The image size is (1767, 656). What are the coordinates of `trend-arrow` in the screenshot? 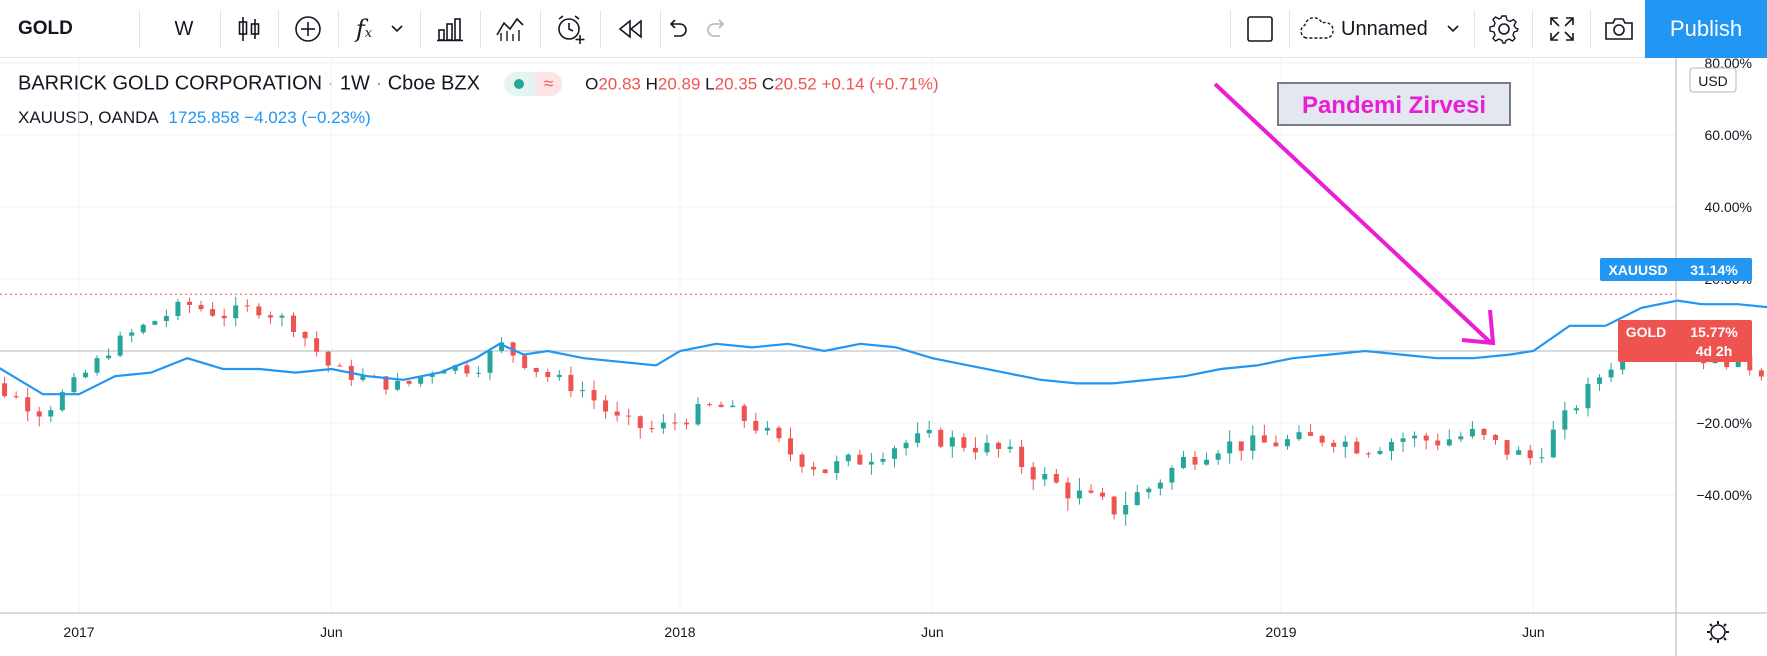 It's located at (1354, 214).